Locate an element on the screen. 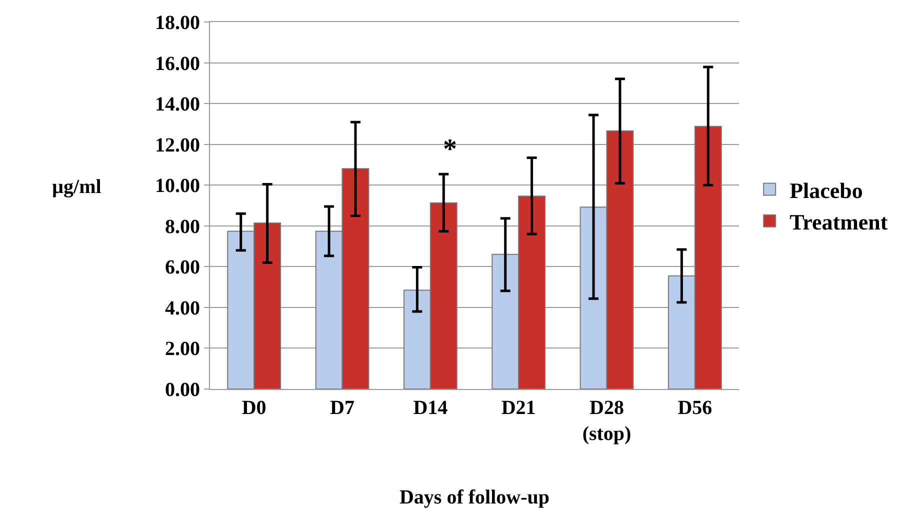 This screenshot has height=516, width=909. x-tick-label: D21 is located at coordinates (518, 408).